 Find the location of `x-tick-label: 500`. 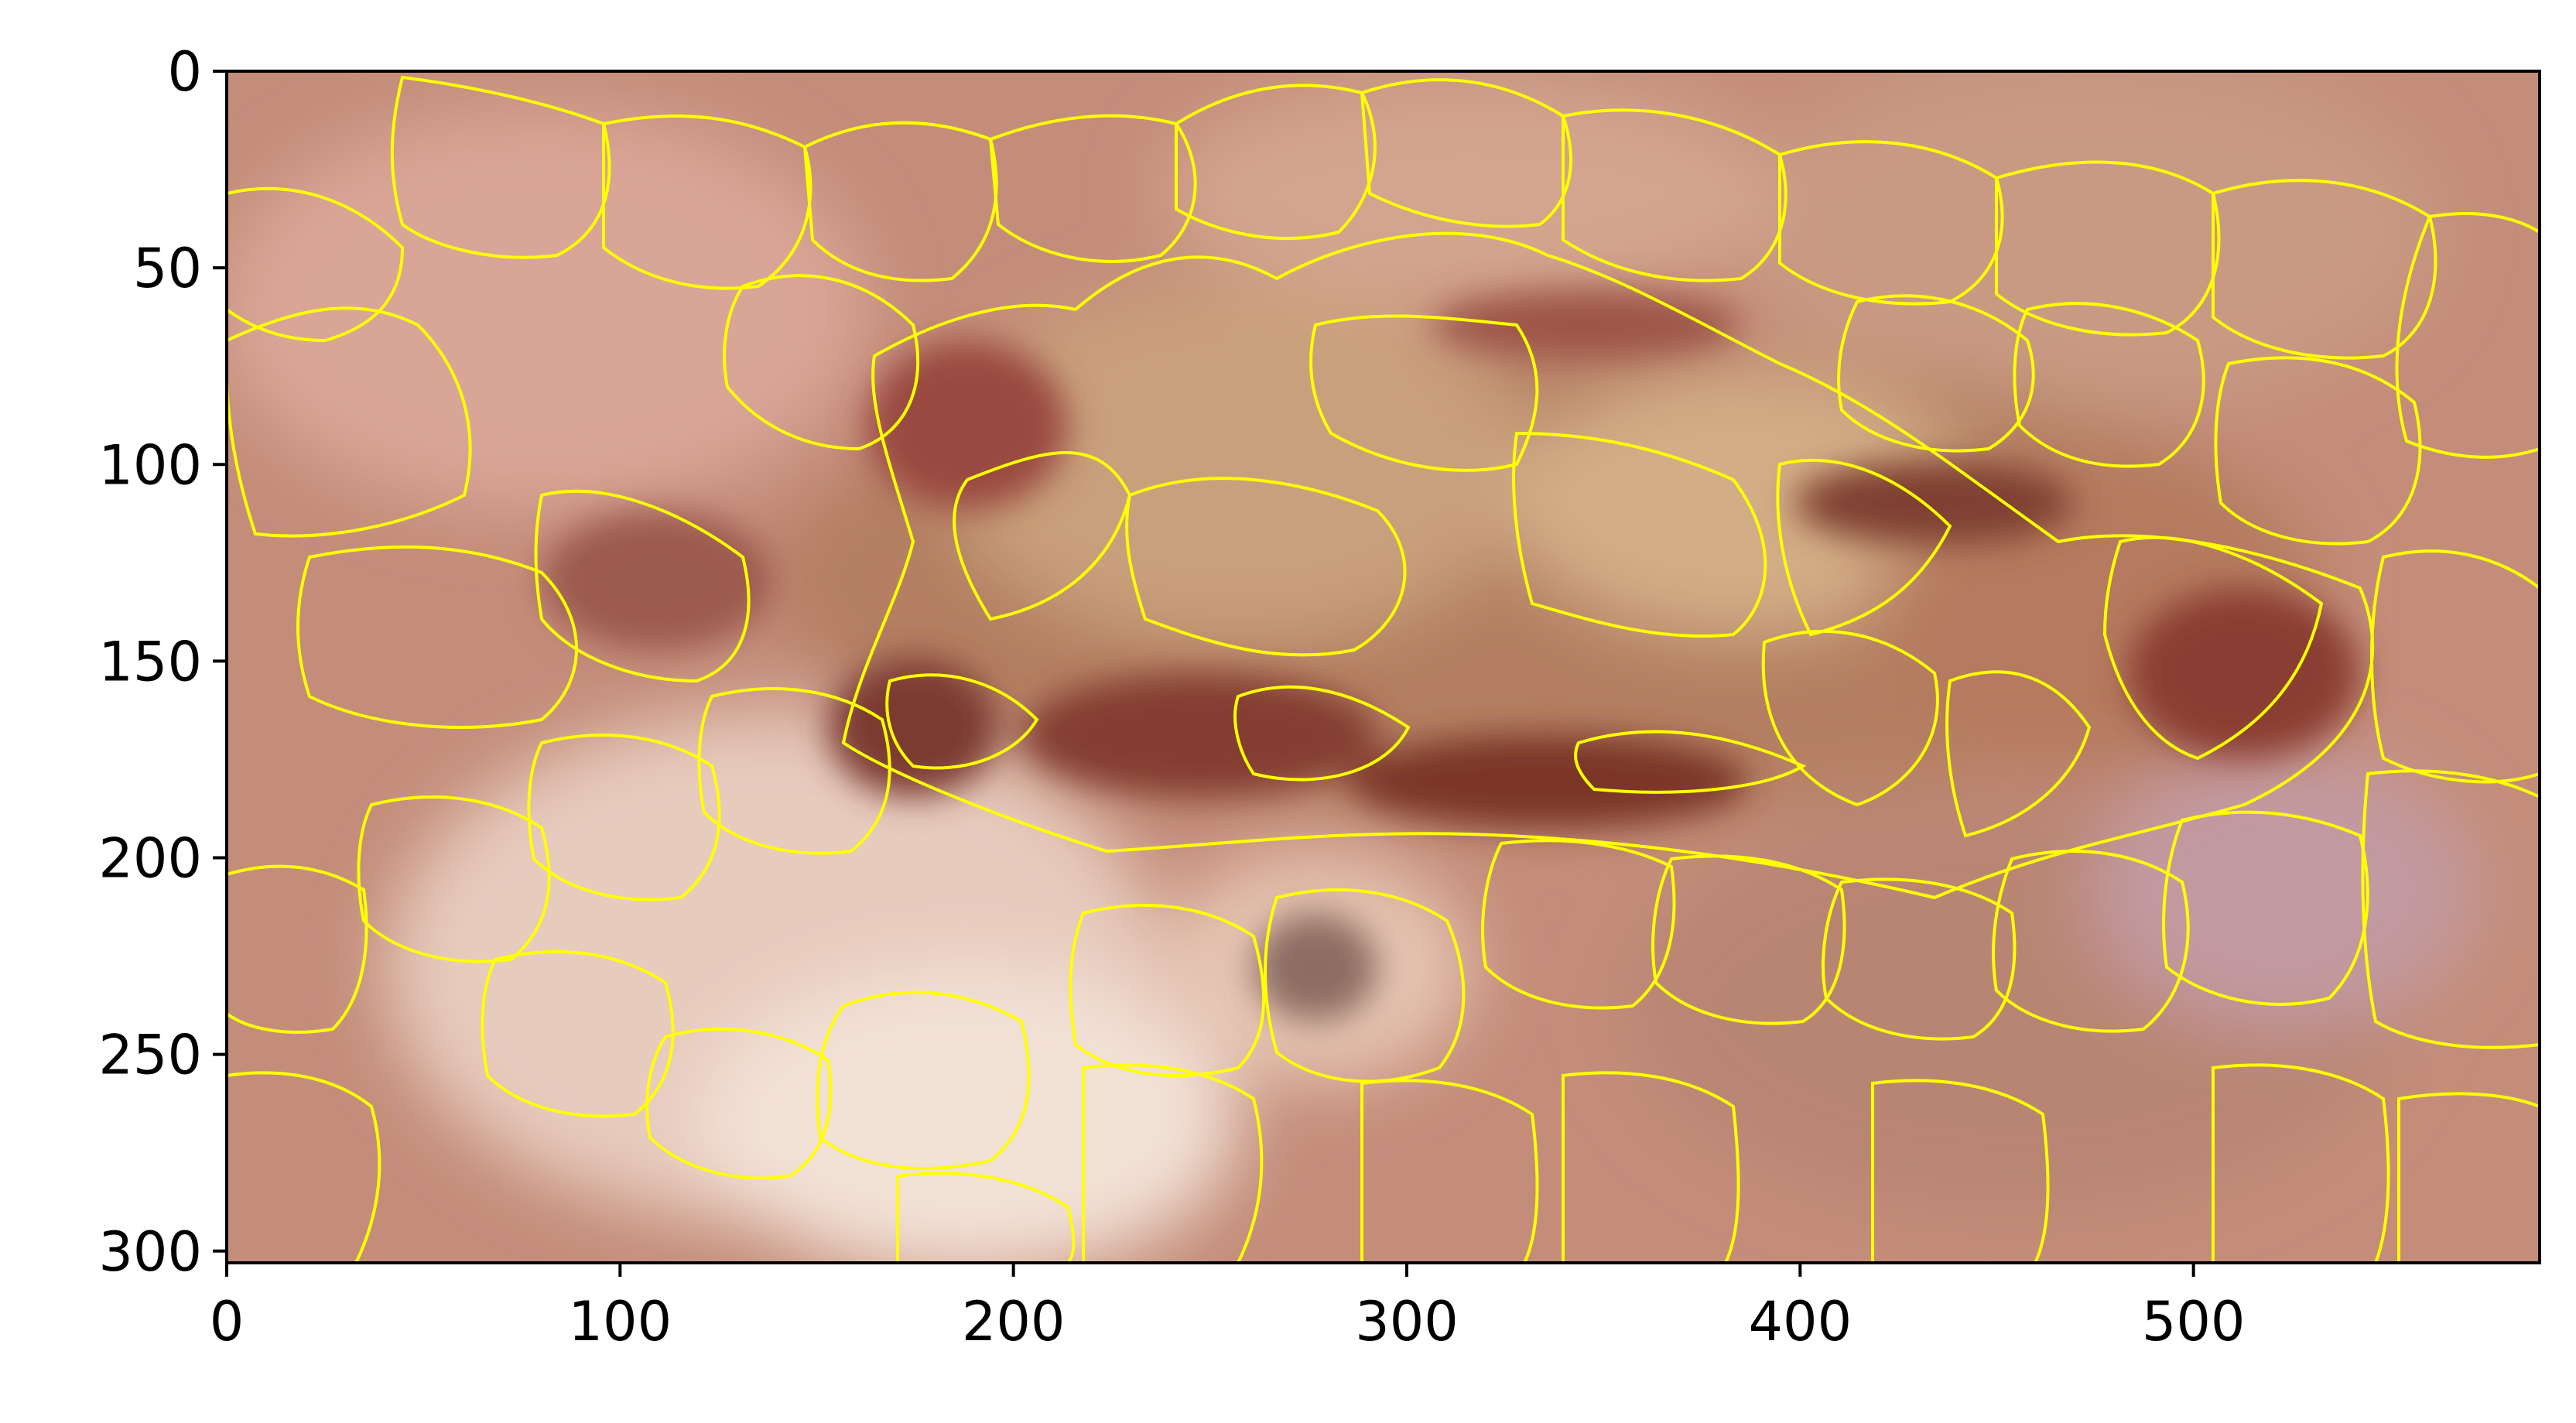

x-tick-label: 500 is located at coordinates (2194, 1321).